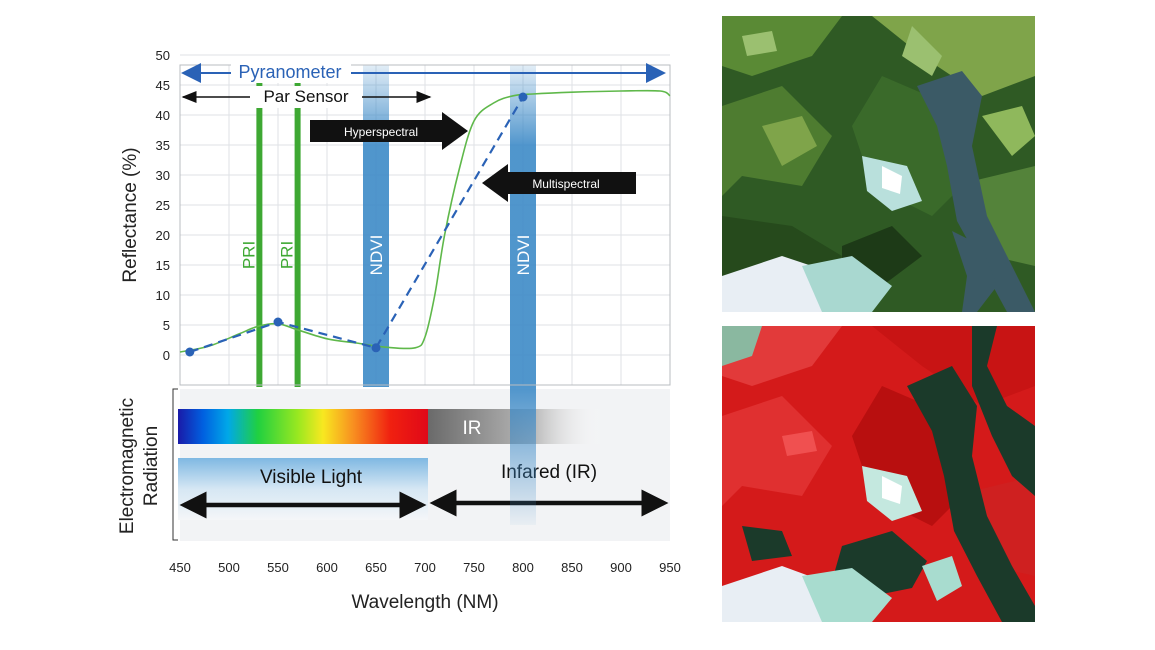 The image size is (1155, 650). What do you see at coordinates (180, 567) in the screenshot?
I see `x-tick-label: 450` at bounding box center [180, 567].